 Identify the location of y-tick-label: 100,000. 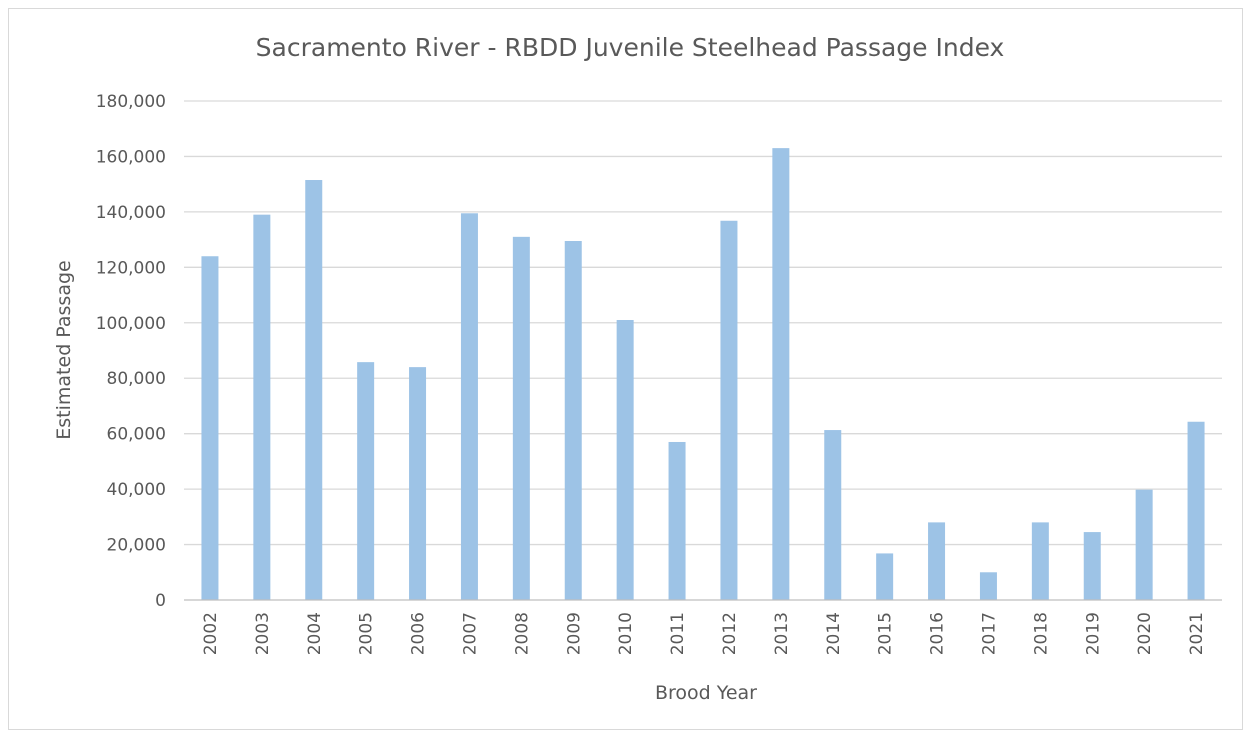
(131, 324).